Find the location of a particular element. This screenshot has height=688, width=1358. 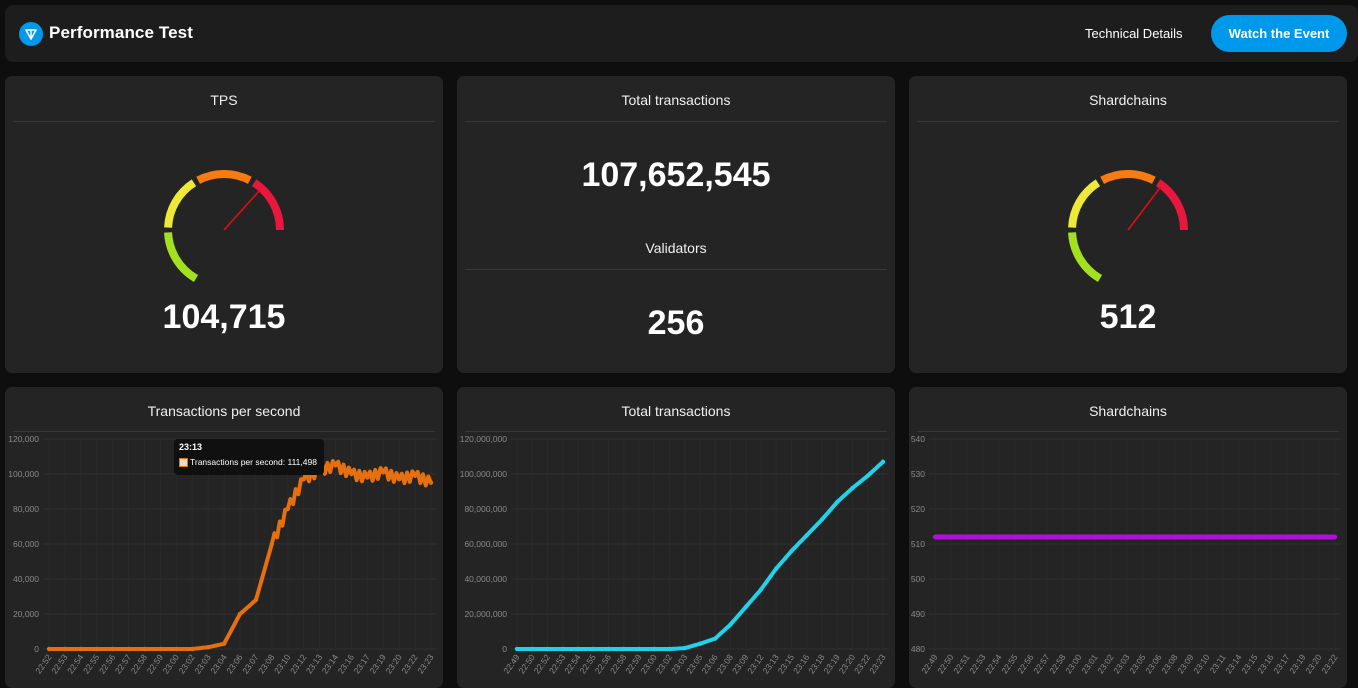

x-tick-label: 23:19 is located at coordinates (1297, 663).